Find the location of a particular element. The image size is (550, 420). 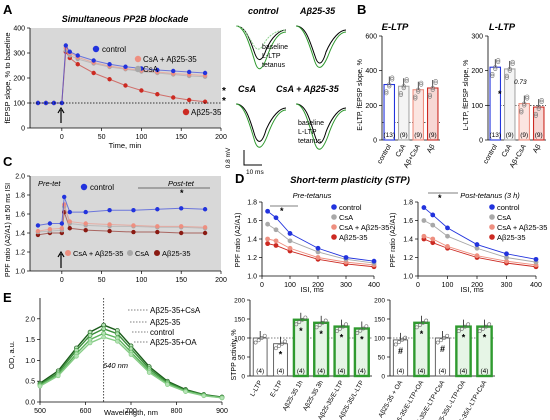

trace-label-tetanus-bottom: tetanus is located at coordinates (309, 141).